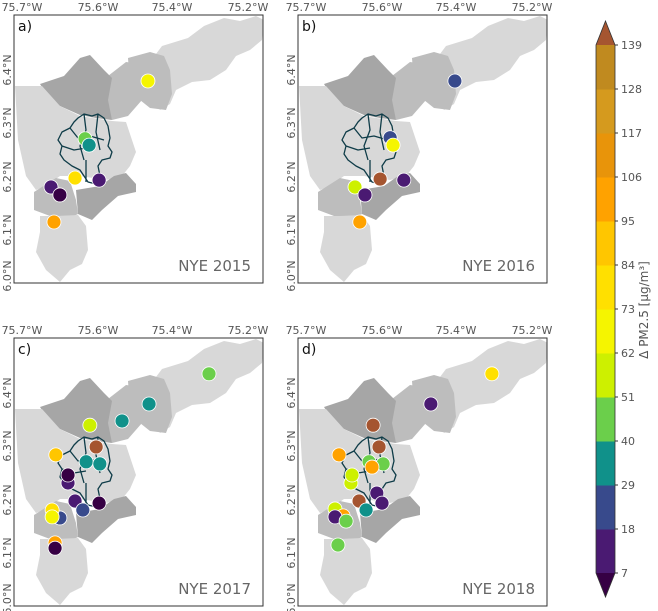 The height and width of the screenshot is (611, 658). I want to click on colorbar-tick-label: 128, so click(631, 89).